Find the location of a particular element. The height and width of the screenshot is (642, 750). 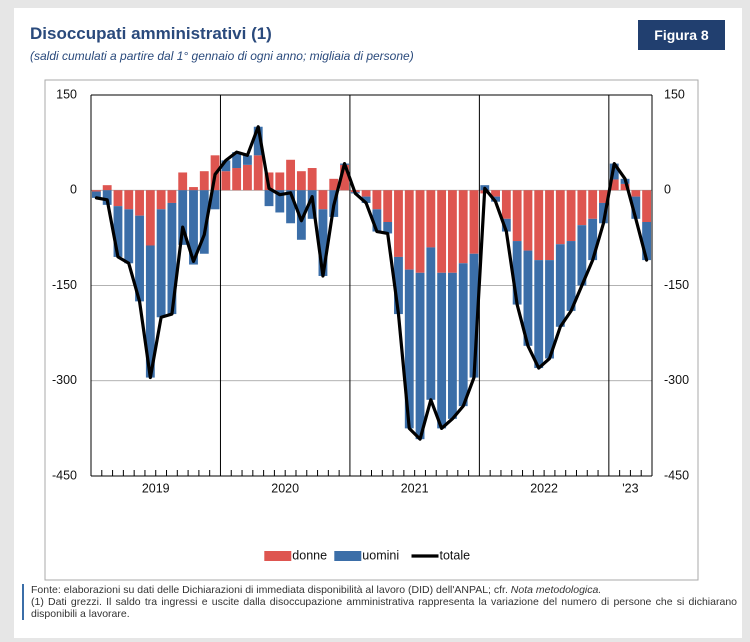

legend-label: uomini is located at coordinates (380, 555).